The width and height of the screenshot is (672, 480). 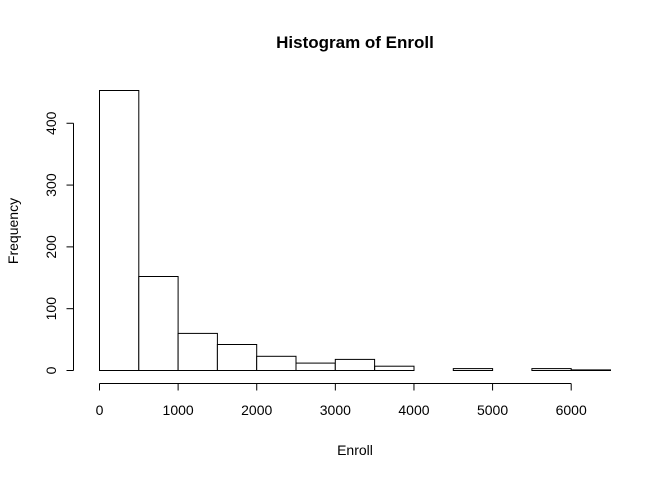 I want to click on chart-title: Histogram of Enroll, so click(x=355, y=42).